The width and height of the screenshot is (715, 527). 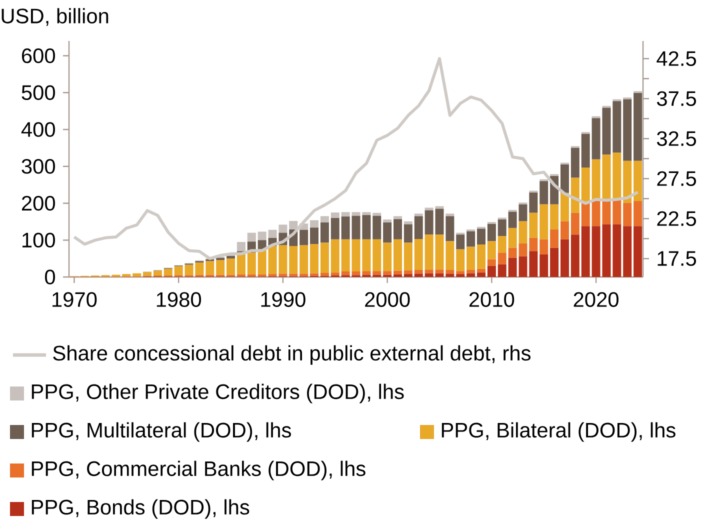 What do you see at coordinates (199, 470) in the screenshot?
I see `legend-label: PPG, Commercial Banks (DOD), lhs` at bounding box center [199, 470].